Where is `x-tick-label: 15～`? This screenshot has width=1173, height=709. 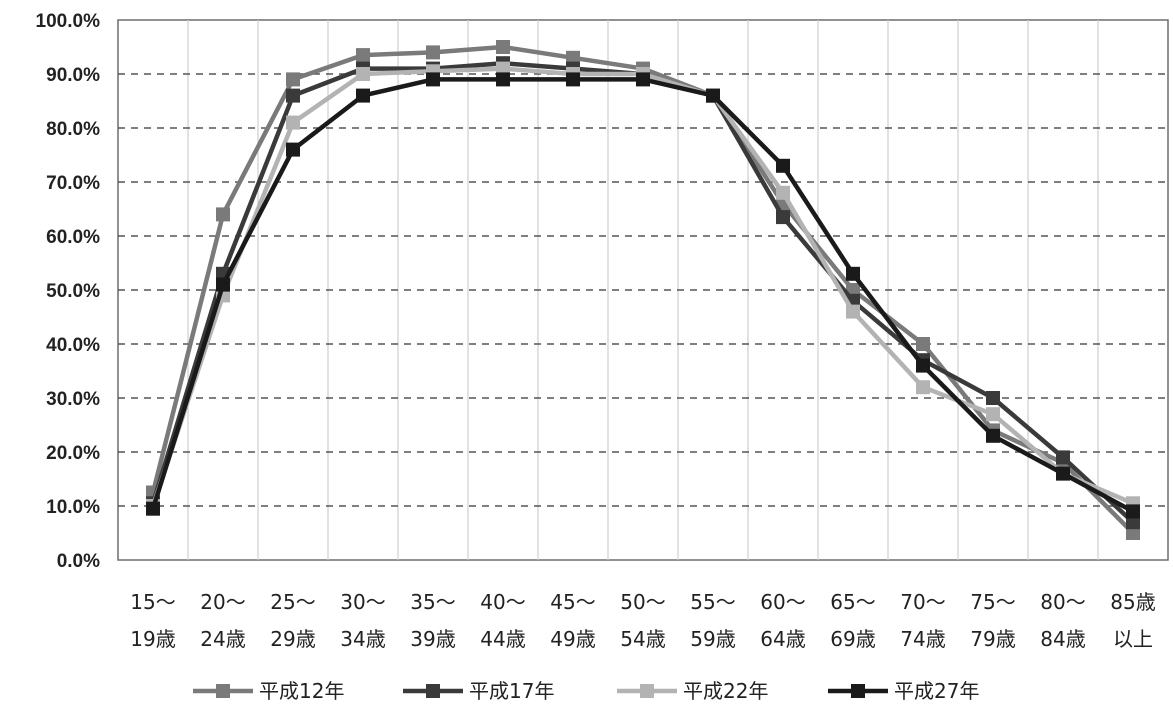 x-tick-label: 15～ is located at coordinates (152, 602).